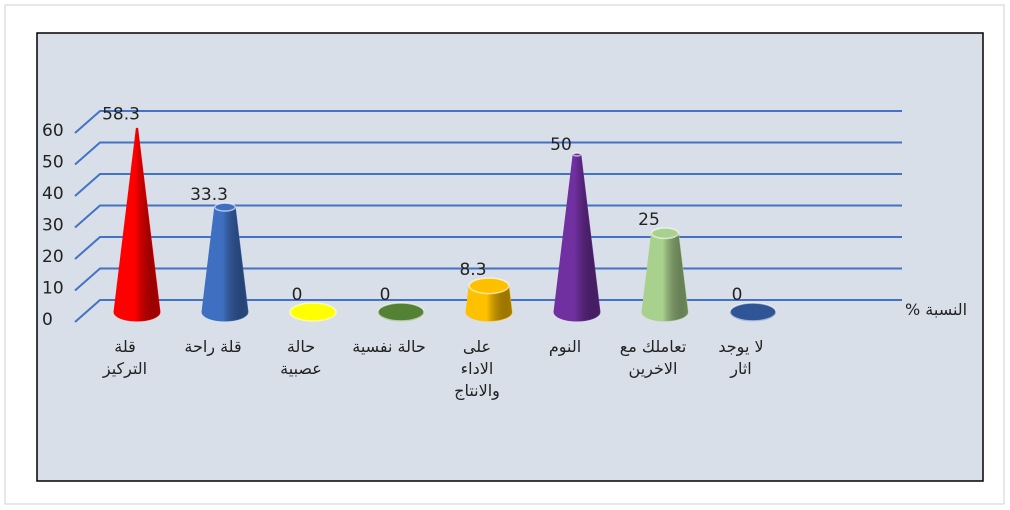 This screenshot has width=1010, height=510. Describe the element at coordinates (209, 195) in the screenshot. I see `value-label: 33.3` at that location.